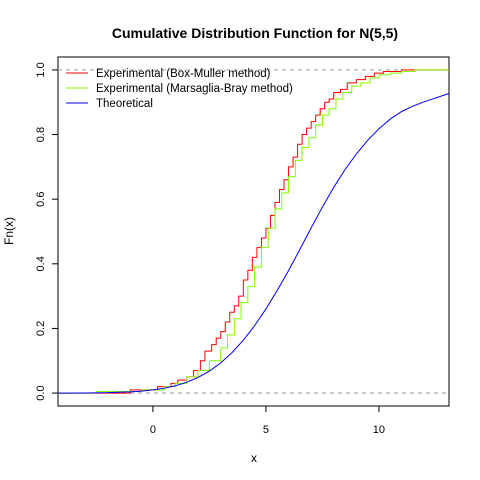 This screenshot has height=480, width=480. What do you see at coordinates (194, 89) in the screenshot?
I see `legend-label-1: Experimental (Marsaglia-Bray method)` at bounding box center [194, 89].